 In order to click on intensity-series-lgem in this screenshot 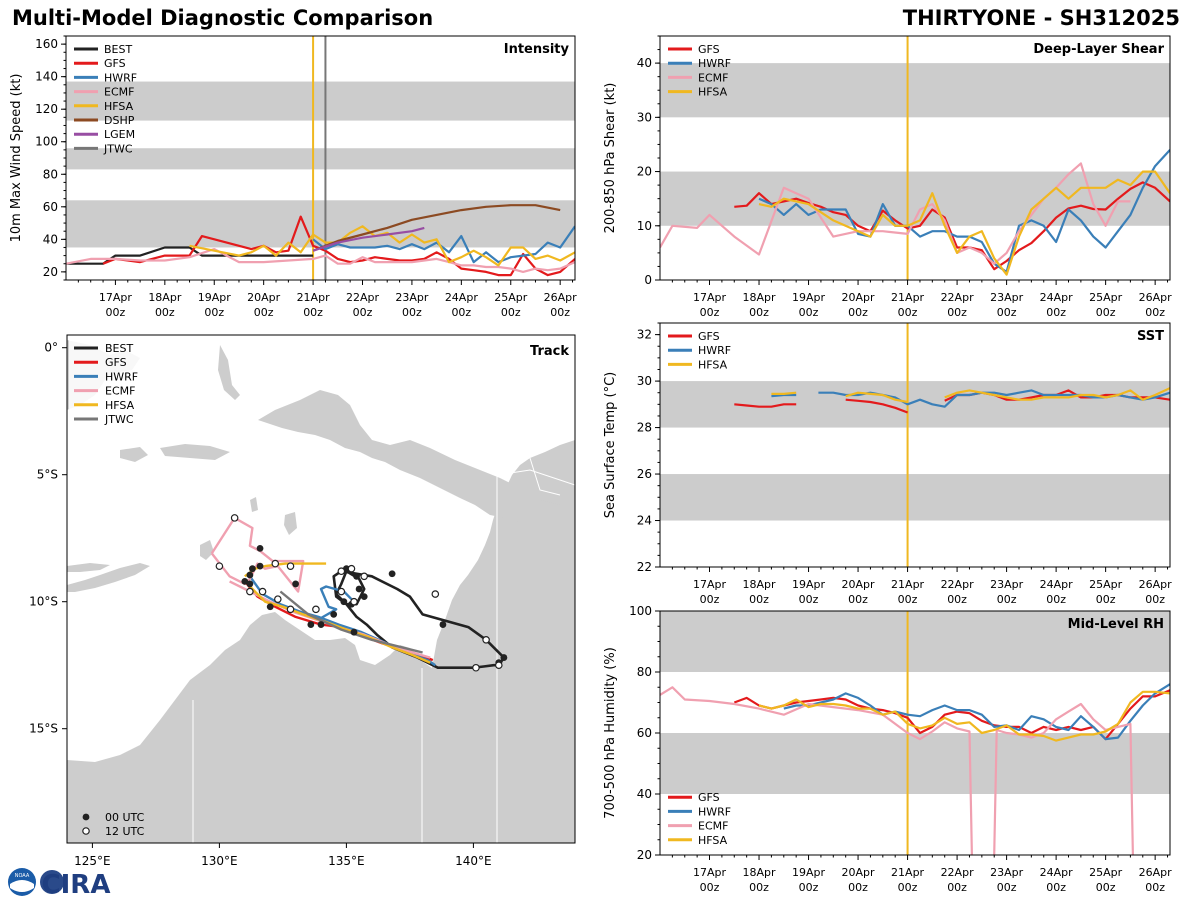, I will do `click(368, 239)`.